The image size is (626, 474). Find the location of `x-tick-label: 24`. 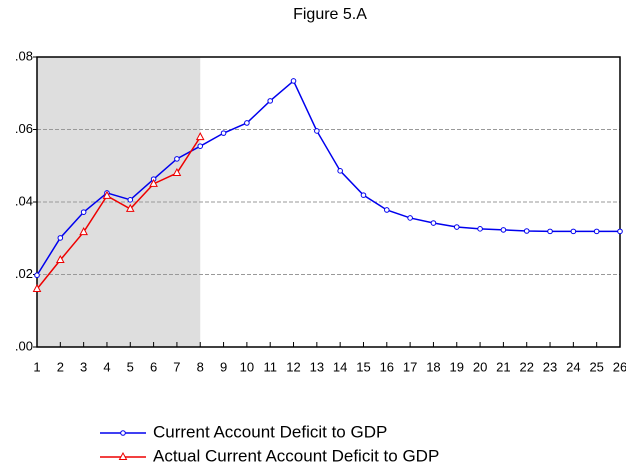

x-tick-label: 24 is located at coordinates (573, 366).